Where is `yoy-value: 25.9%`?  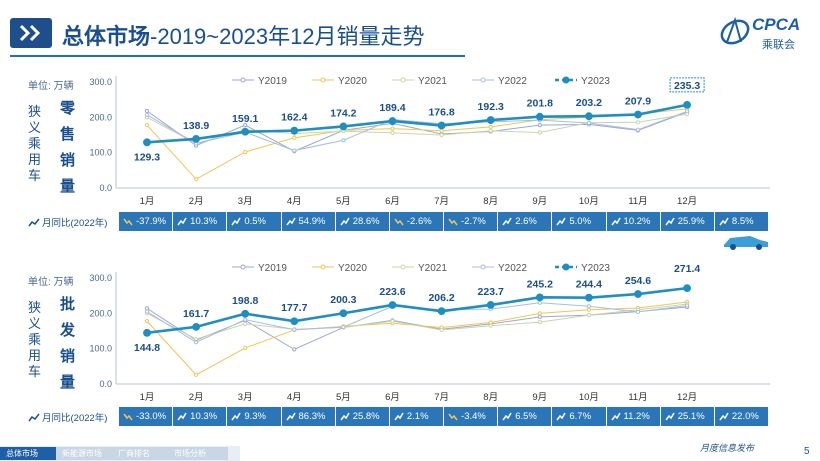 yoy-value: 25.9% is located at coordinates (691, 221).